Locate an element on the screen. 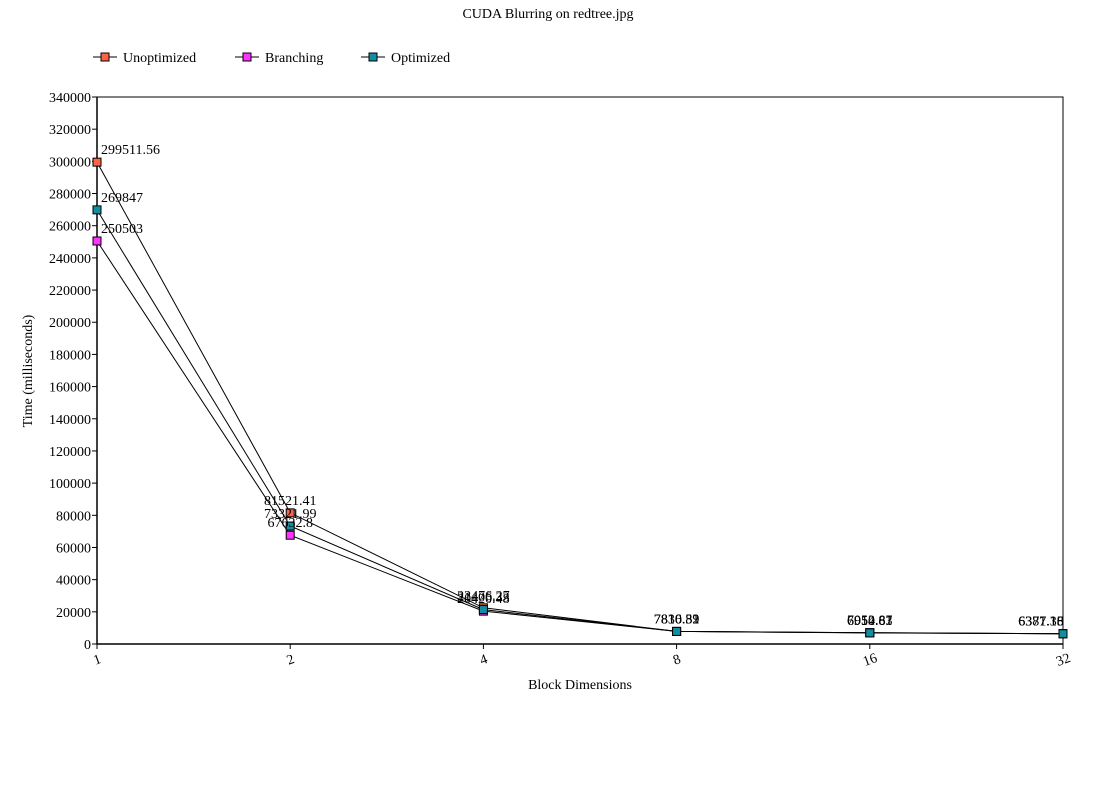 Image resolution: width=1095 pixels, height=805 pixels. legend: Unoptimized Branching Optimized is located at coordinates (271, 58).